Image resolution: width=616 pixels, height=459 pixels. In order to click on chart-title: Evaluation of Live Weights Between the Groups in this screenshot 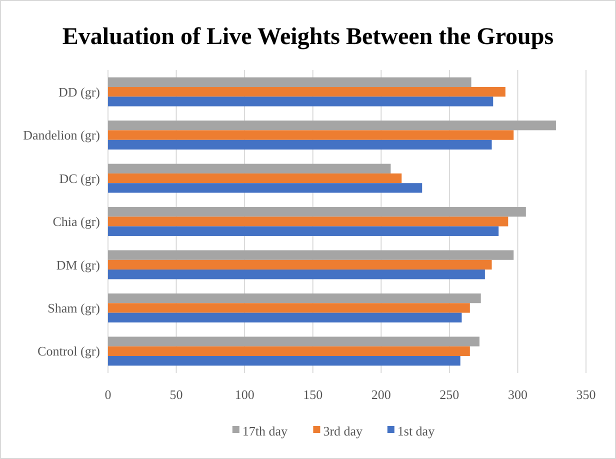, I will do `click(308, 37)`.